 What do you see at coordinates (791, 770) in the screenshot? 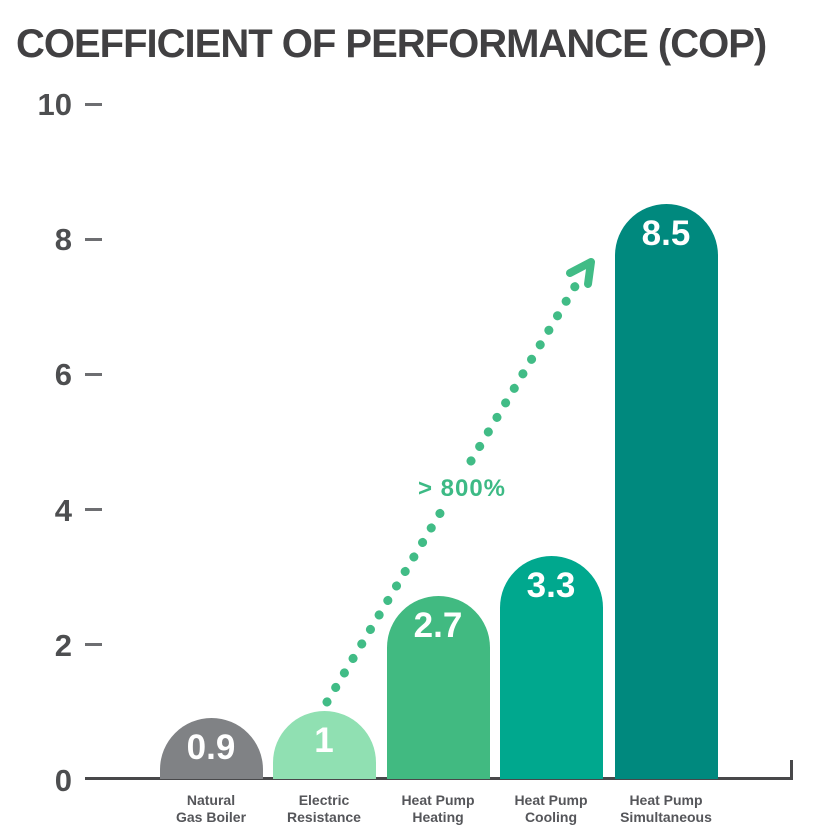
I see `x-axis-end-tick` at bounding box center [791, 770].